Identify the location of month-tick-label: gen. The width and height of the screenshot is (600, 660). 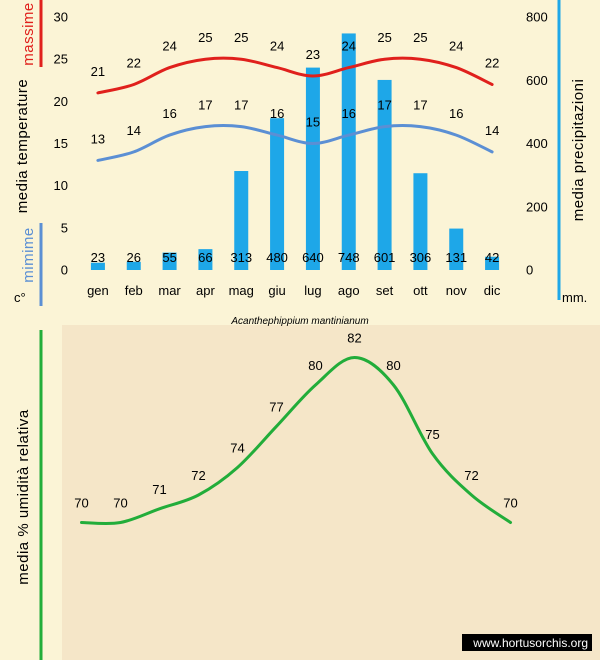
(98, 290).